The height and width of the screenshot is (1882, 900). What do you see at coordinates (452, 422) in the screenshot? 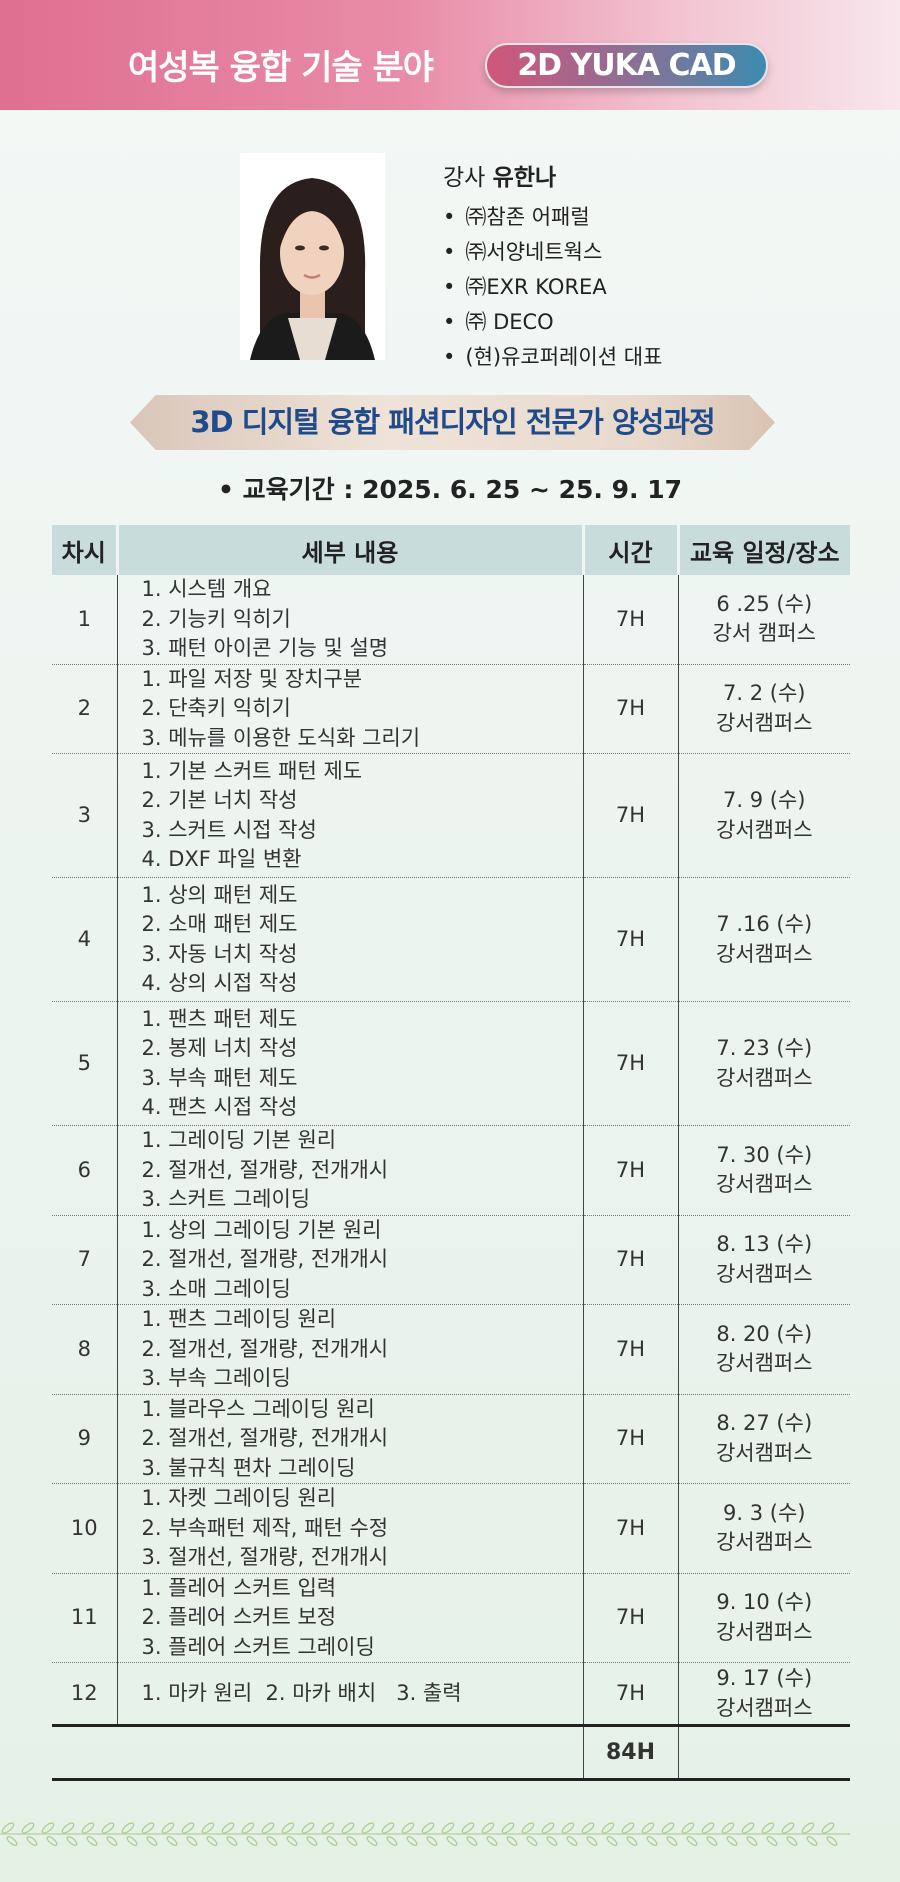
I see `course-title-ribbon: 3D 디지털 융합 패션디자인 전문가 양성과정` at bounding box center [452, 422].